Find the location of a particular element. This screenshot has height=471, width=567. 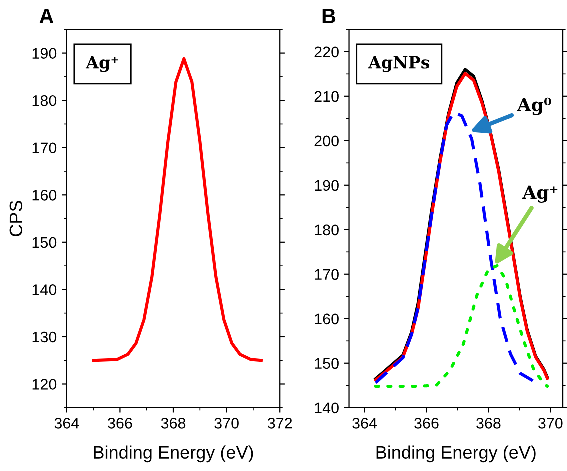

y-tick-label: 130 is located at coordinates (44, 337).